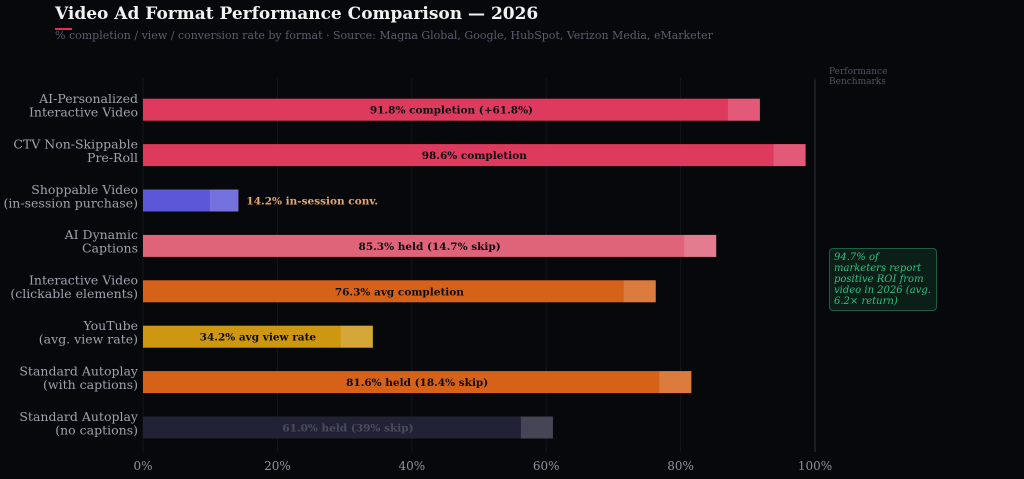  Describe the element at coordinates (88, 338) in the screenshot. I see `category-label: (avg. view rate)` at that location.